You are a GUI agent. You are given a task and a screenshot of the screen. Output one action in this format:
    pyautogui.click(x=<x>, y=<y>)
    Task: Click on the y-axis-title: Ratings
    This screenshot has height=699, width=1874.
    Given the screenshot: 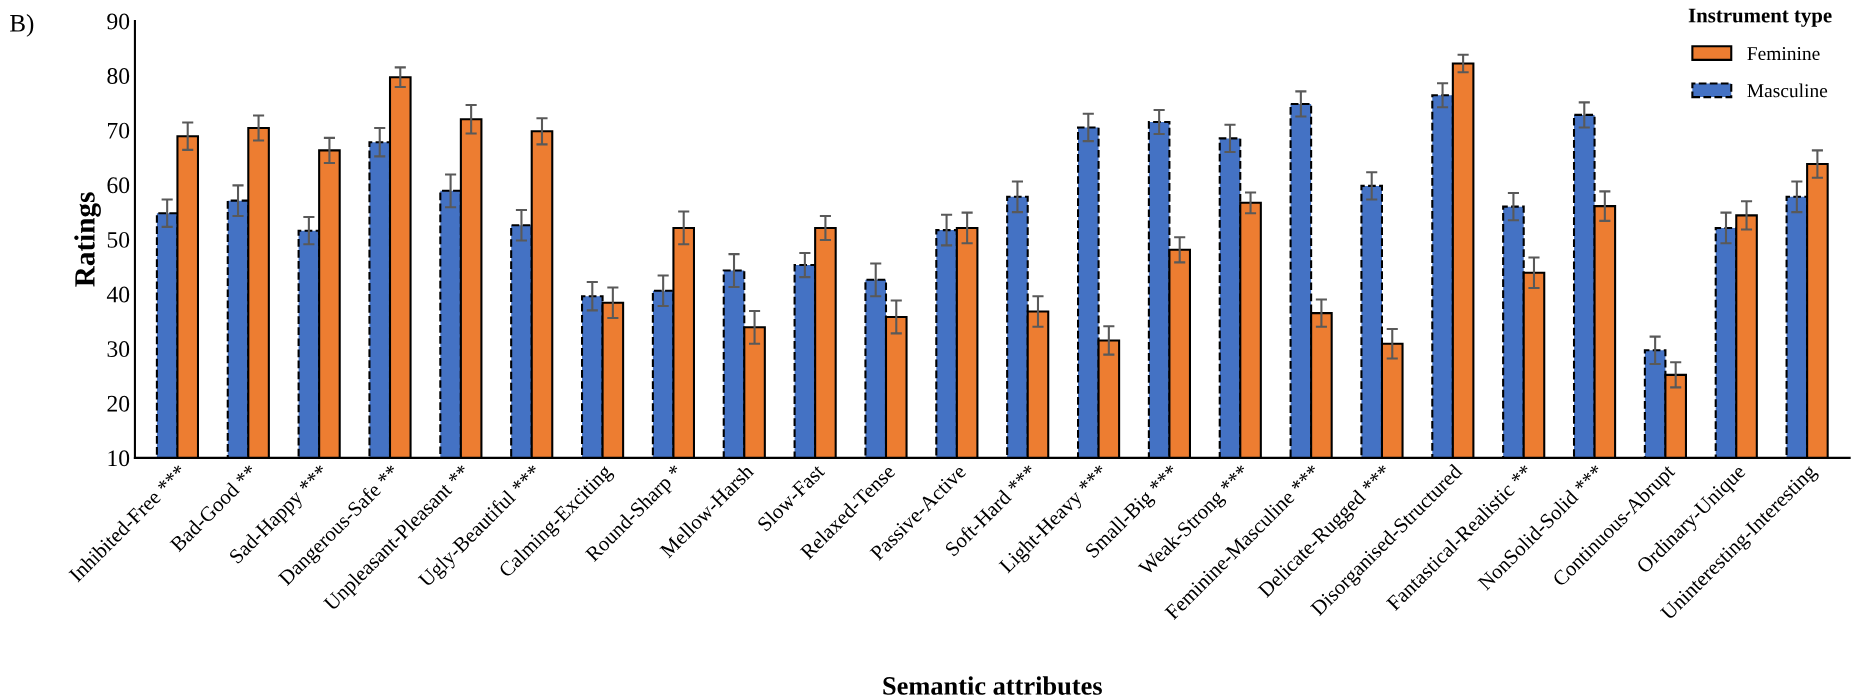 What is the action you would take?
    pyautogui.click(x=87, y=239)
    